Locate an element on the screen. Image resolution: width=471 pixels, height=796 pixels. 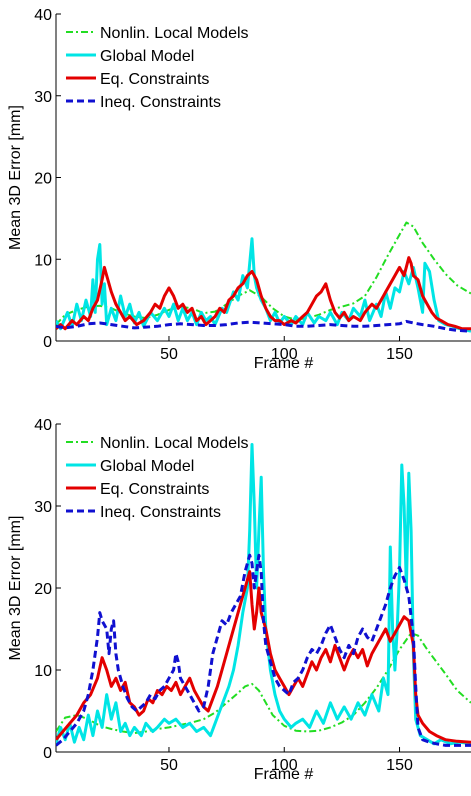
series-line-global-model is located at coordinates (263, 285).